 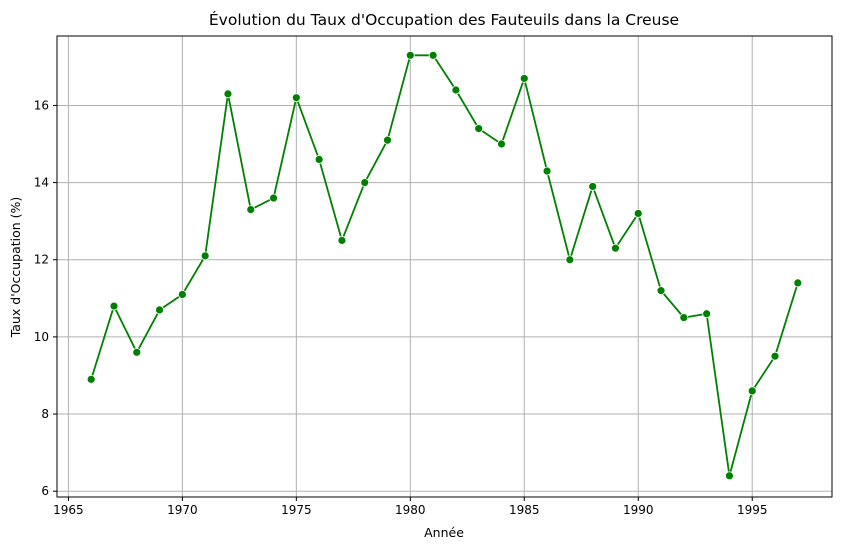 What do you see at coordinates (41, 337) in the screenshot?
I see `y-tick-label: 10` at bounding box center [41, 337].